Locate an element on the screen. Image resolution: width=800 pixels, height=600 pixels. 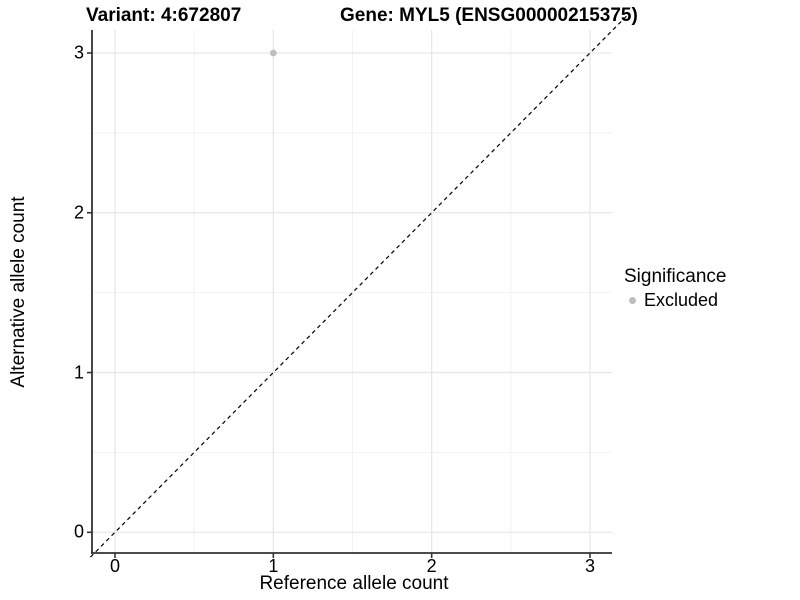
y-axis-title: Alternative allele count is located at coordinates (18, 292).